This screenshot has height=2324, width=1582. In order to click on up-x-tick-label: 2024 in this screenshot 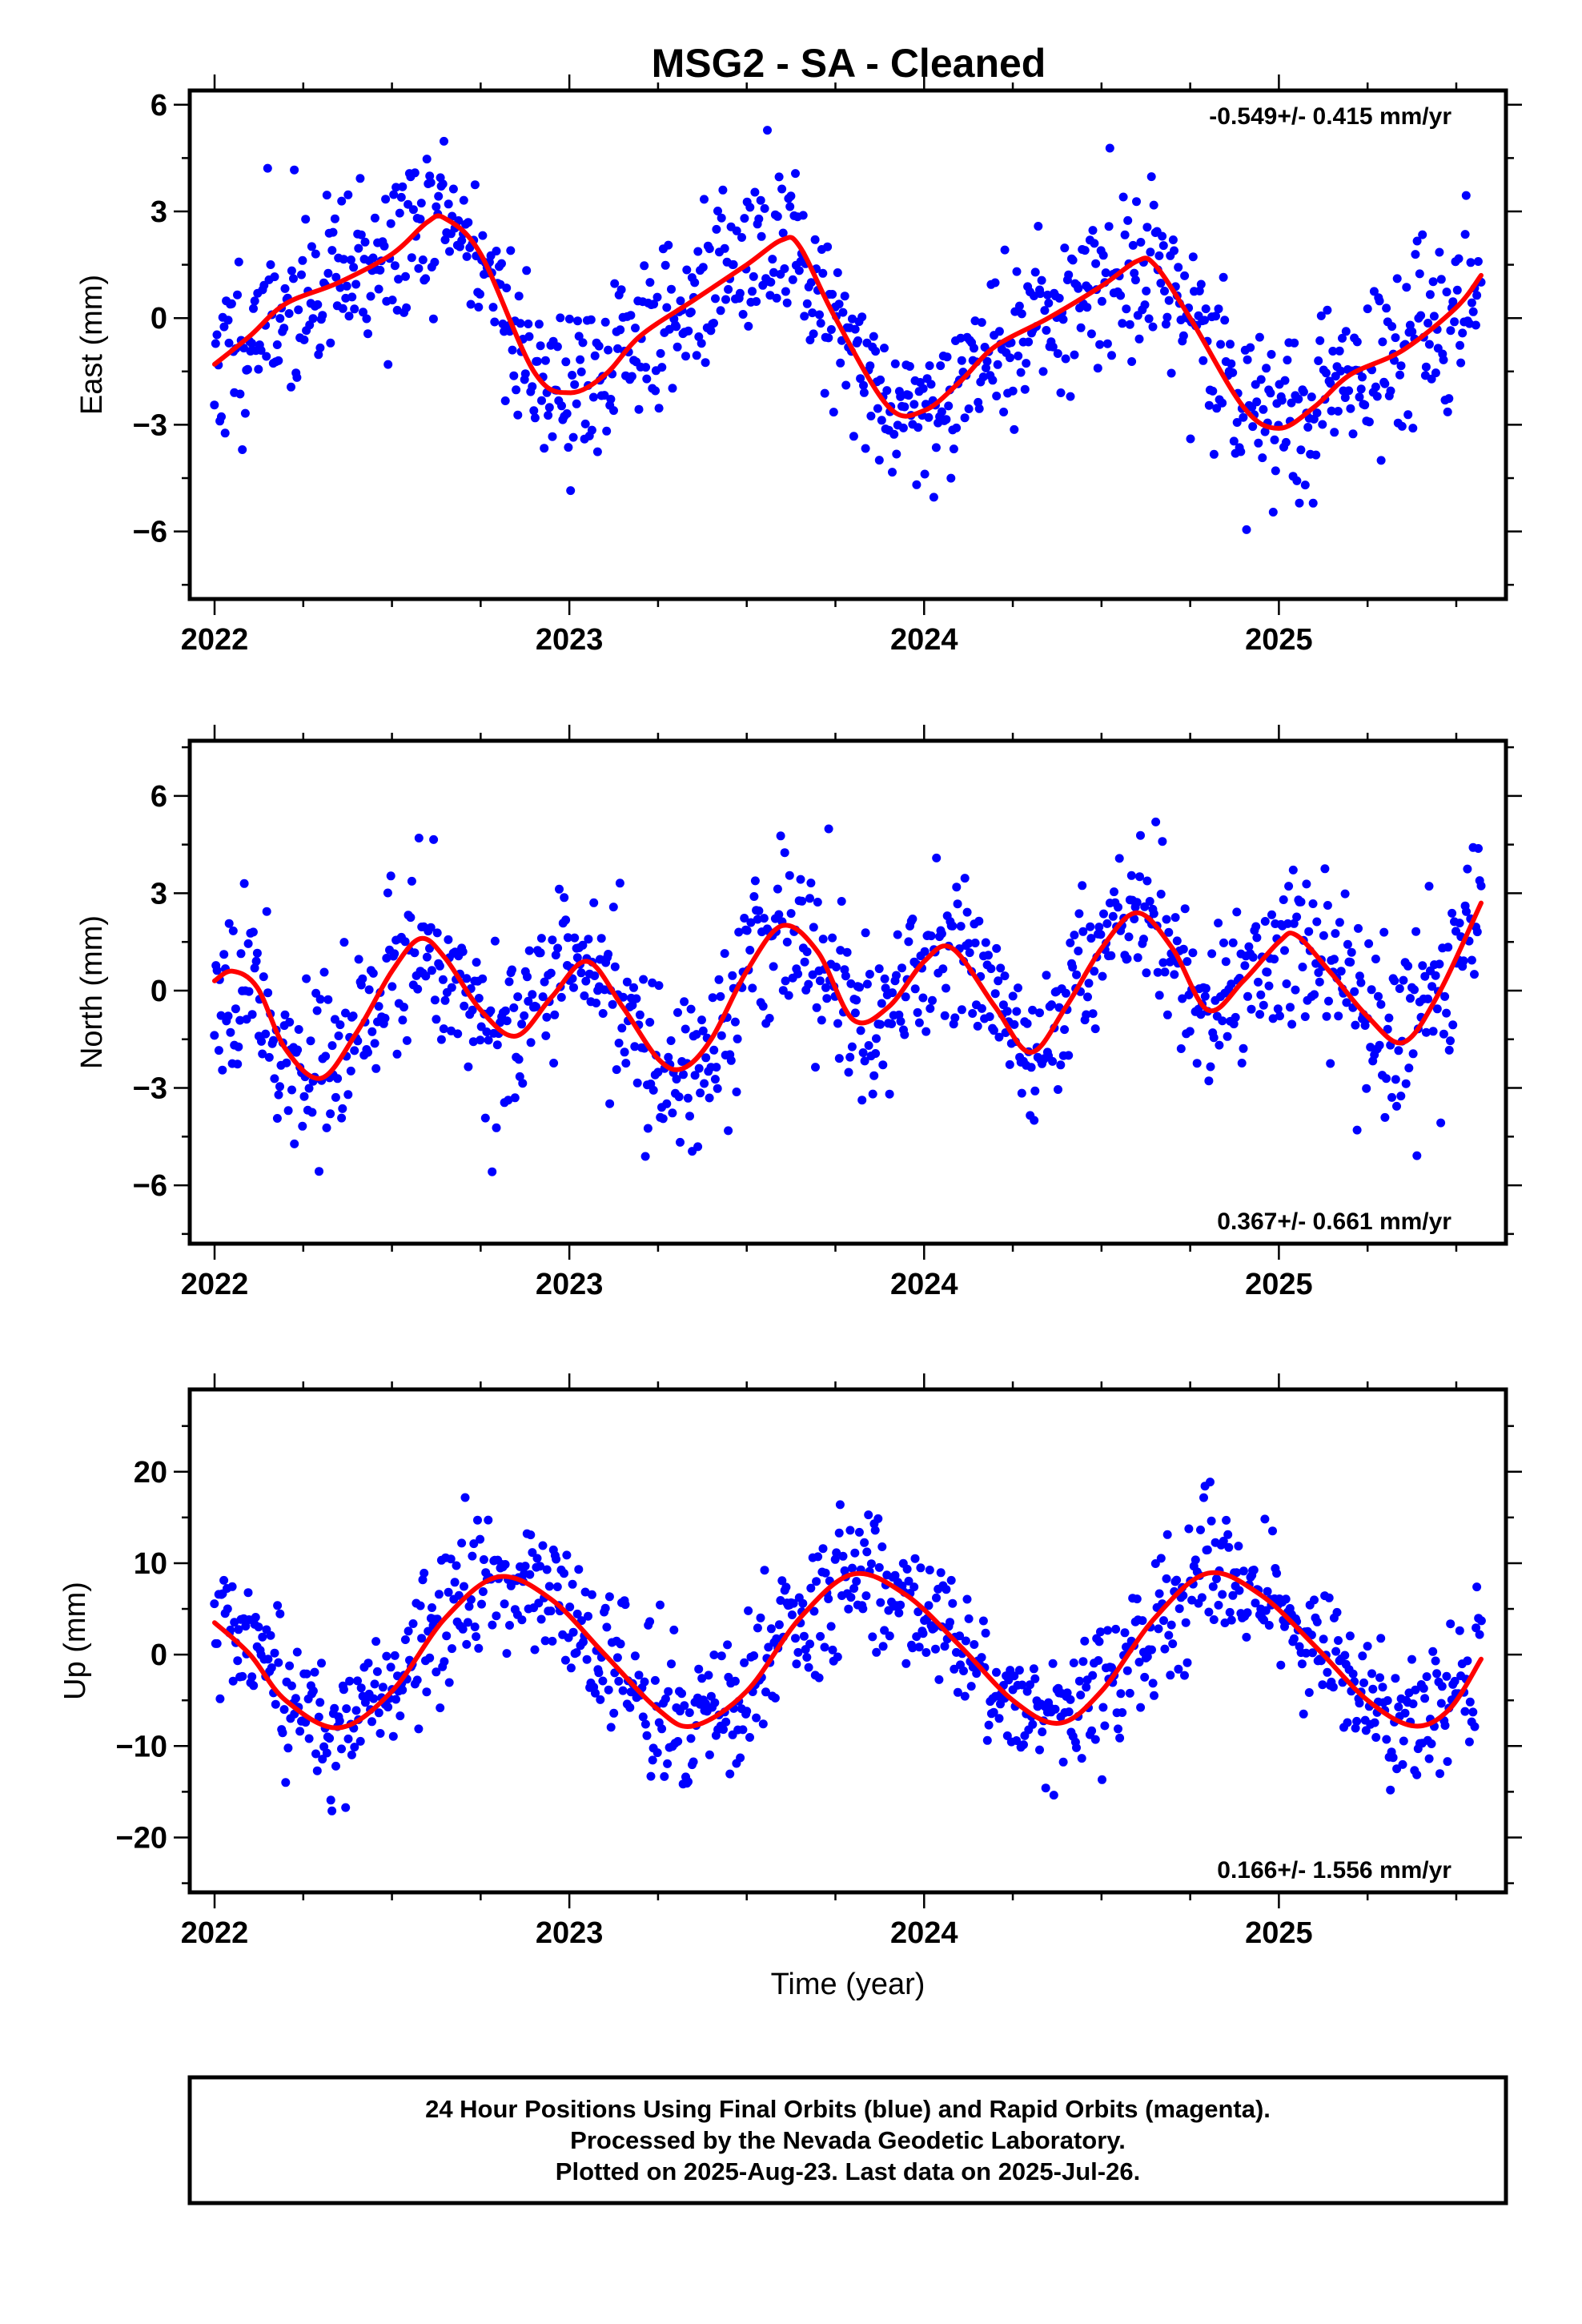, I will do `click(924, 1933)`.